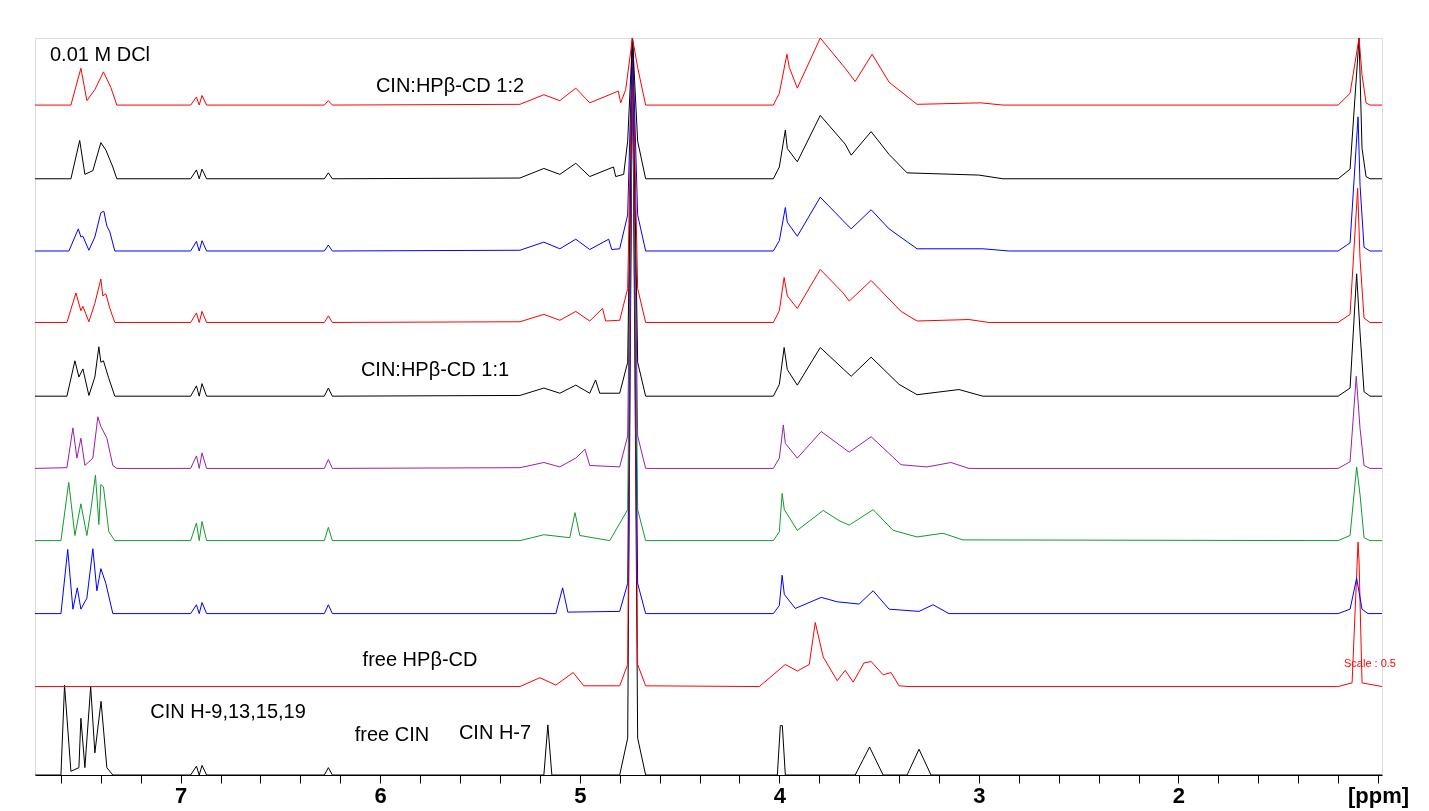 The width and height of the screenshot is (1429, 811). I want to click on x-tick-label: 7, so click(181, 795).